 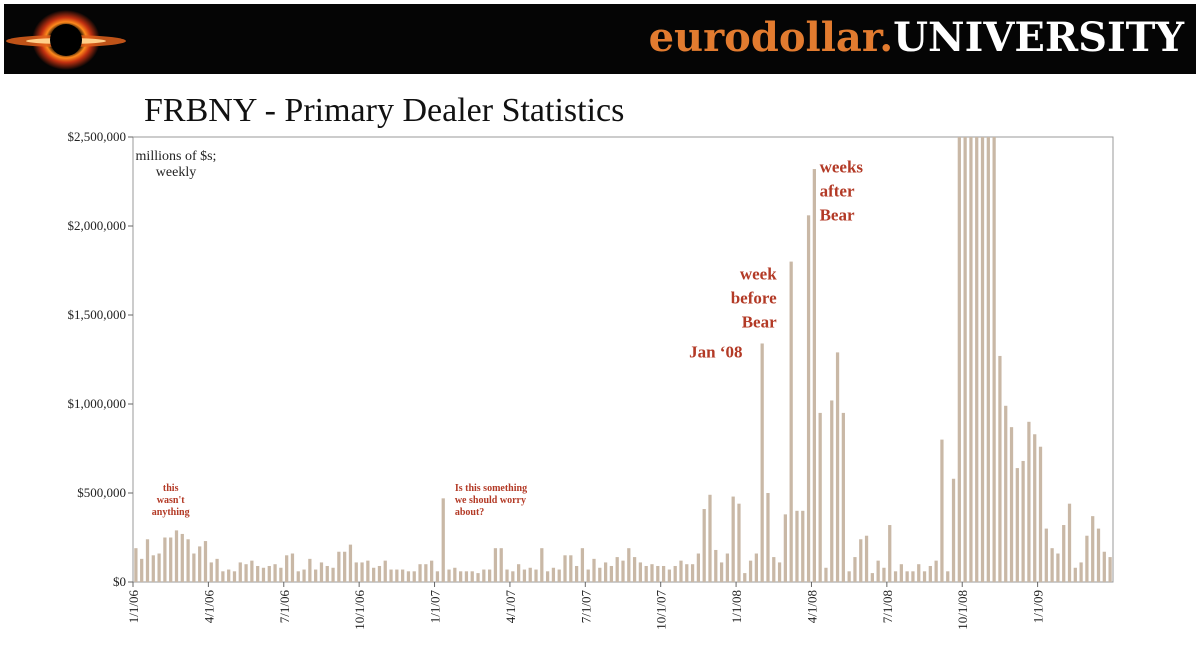 What do you see at coordinates (811, 606) in the screenshot?
I see `x-tick-label: 4/1/08` at bounding box center [811, 606].